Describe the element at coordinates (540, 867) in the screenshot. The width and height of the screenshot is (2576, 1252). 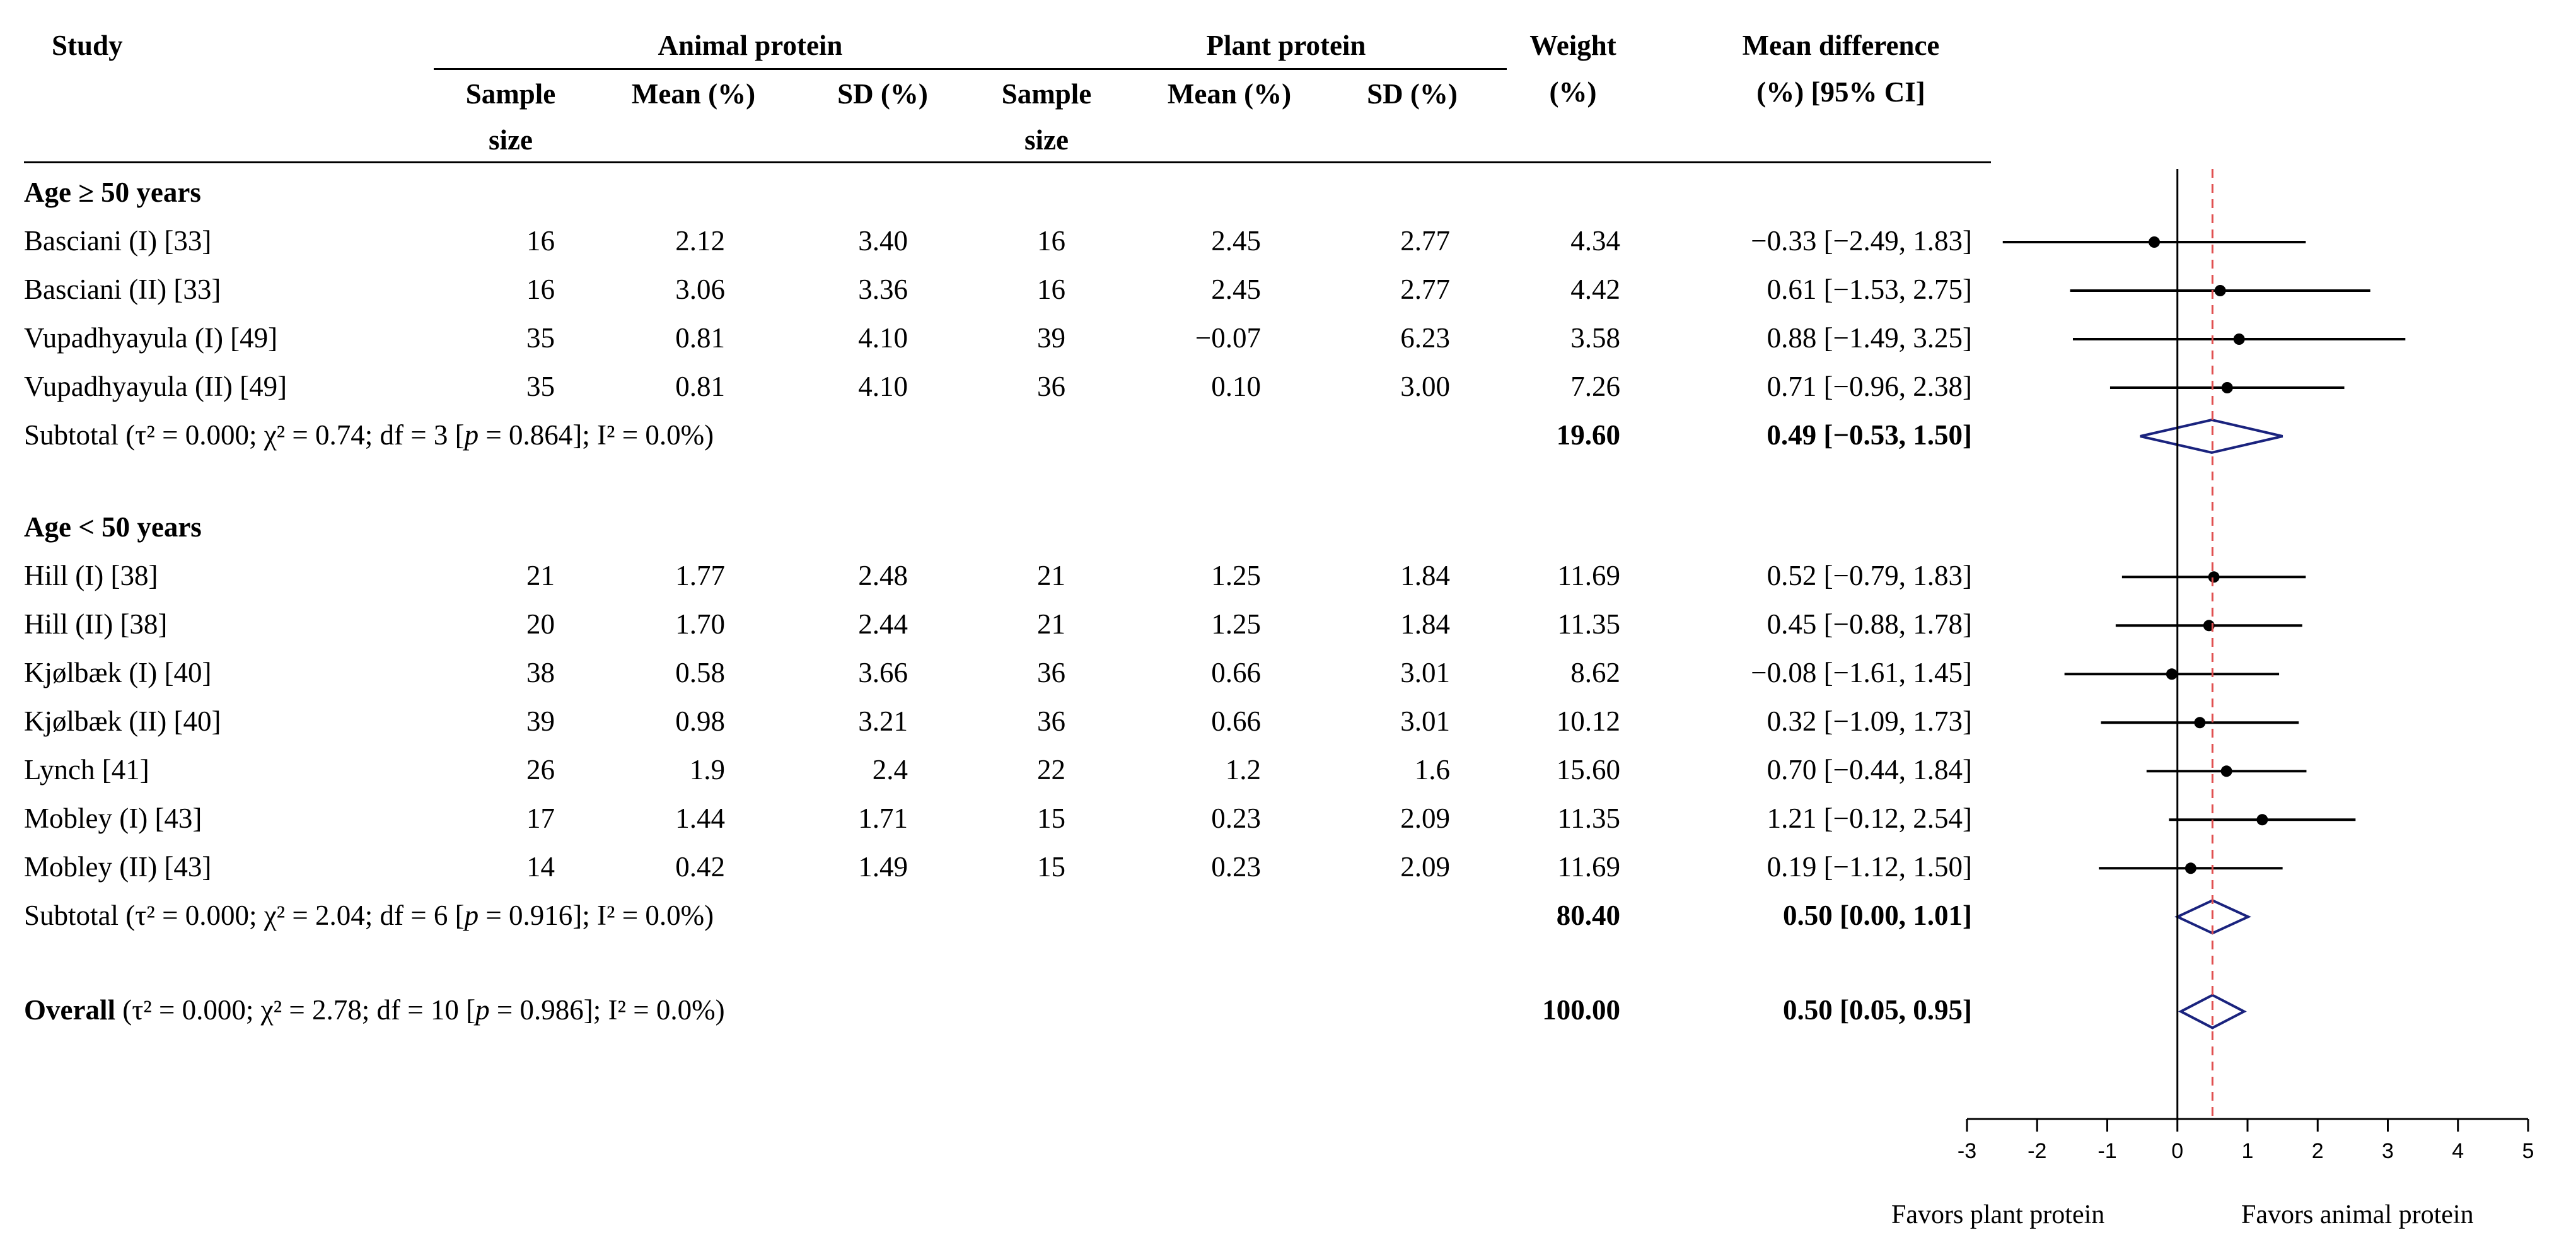
I see `cell-a-sample-size: 14` at that location.